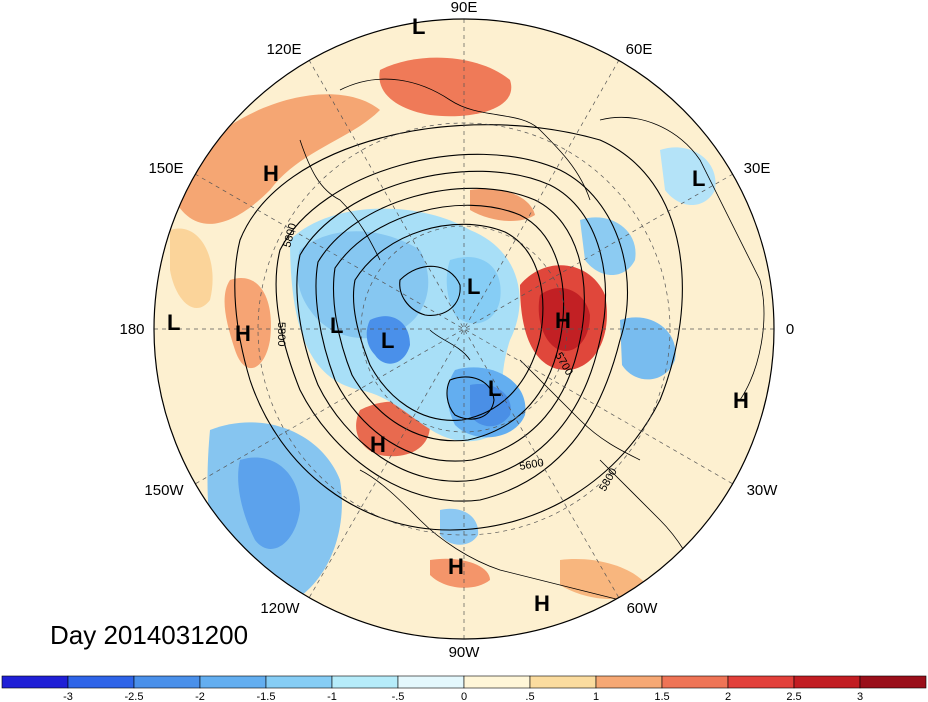 This screenshot has width=928, height=702. What do you see at coordinates (266, 696) in the screenshot?
I see `colorbar-tick-label: -1.5` at bounding box center [266, 696].